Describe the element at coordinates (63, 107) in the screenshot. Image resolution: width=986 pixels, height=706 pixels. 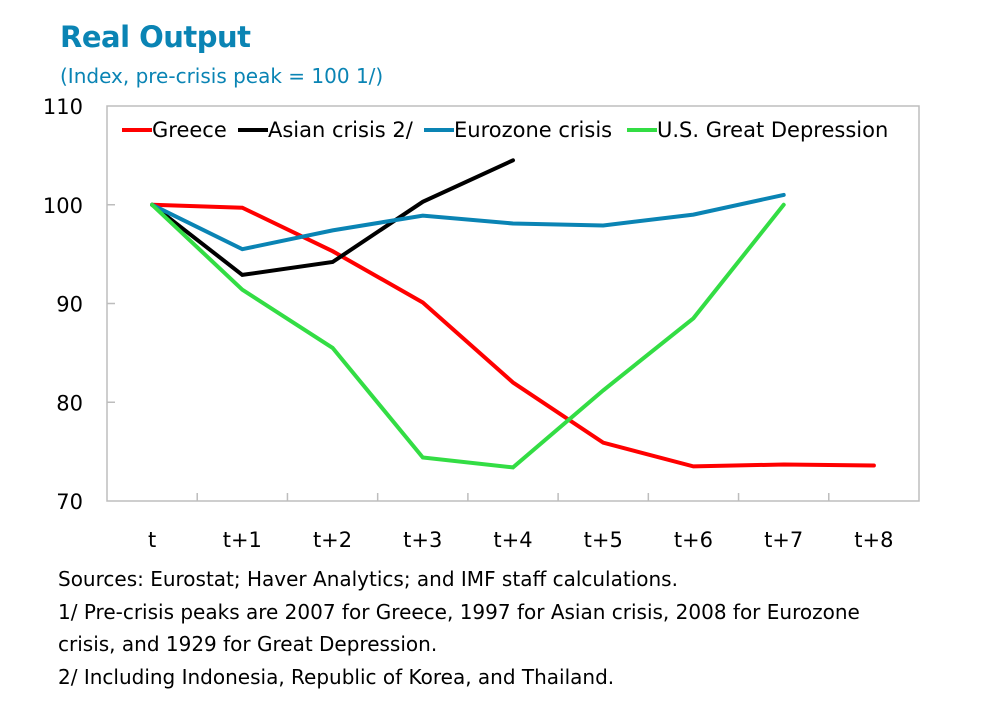
I see `y-tick-label: 110` at that location.